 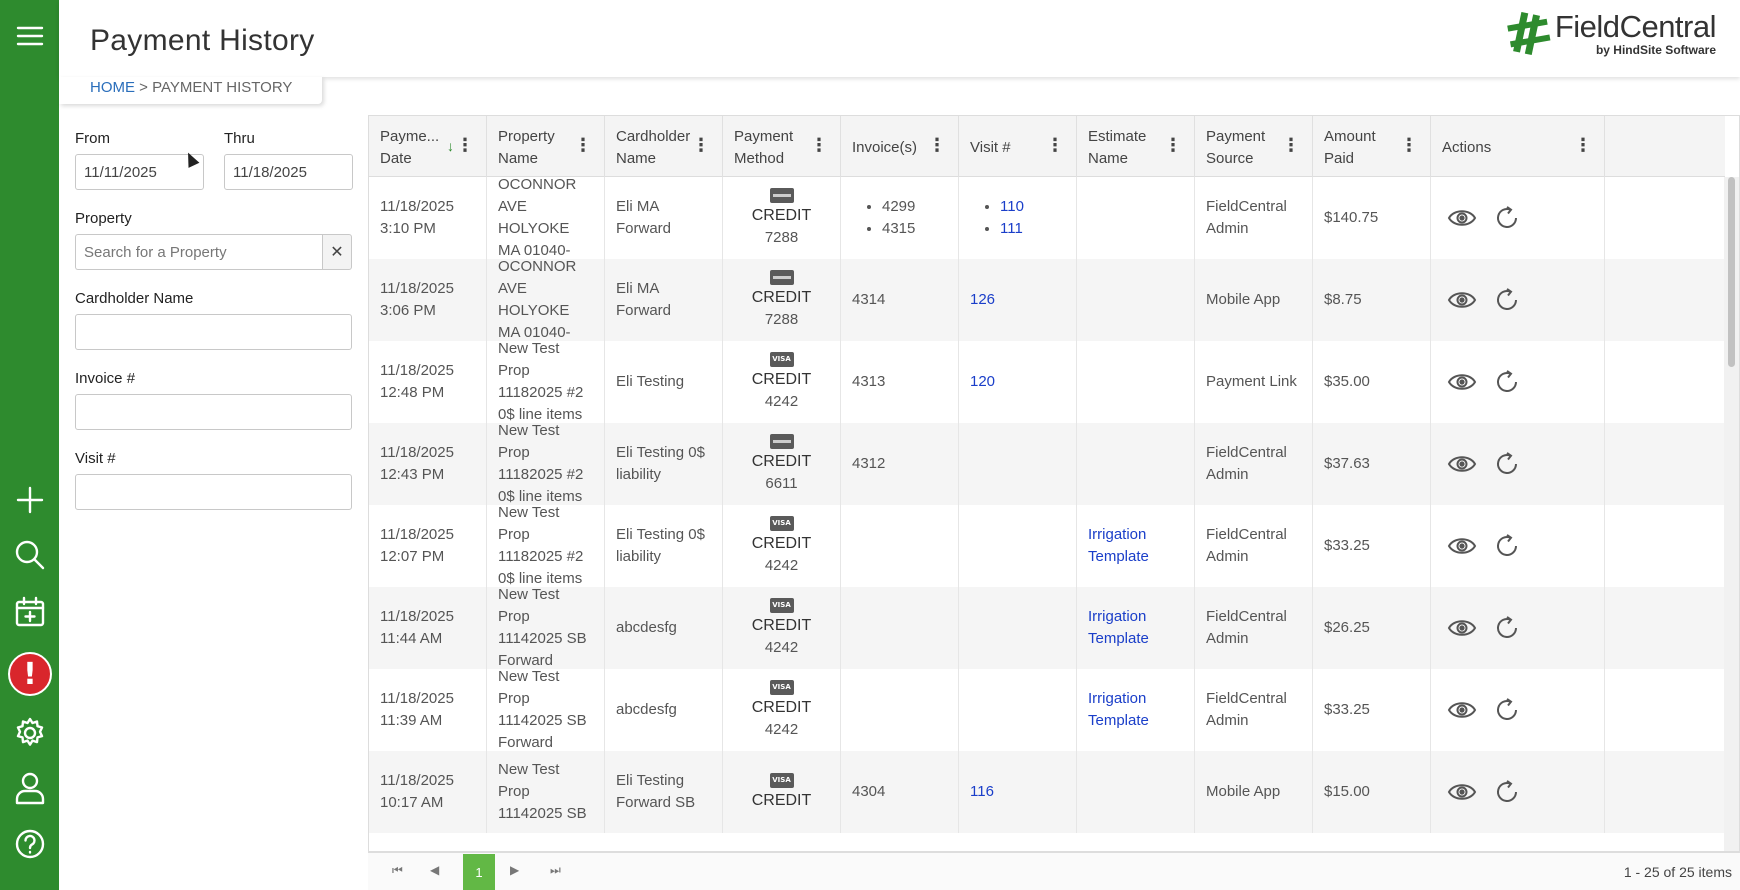 What do you see at coordinates (1731, 272) in the screenshot?
I see `scroll-thumb` at bounding box center [1731, 272].